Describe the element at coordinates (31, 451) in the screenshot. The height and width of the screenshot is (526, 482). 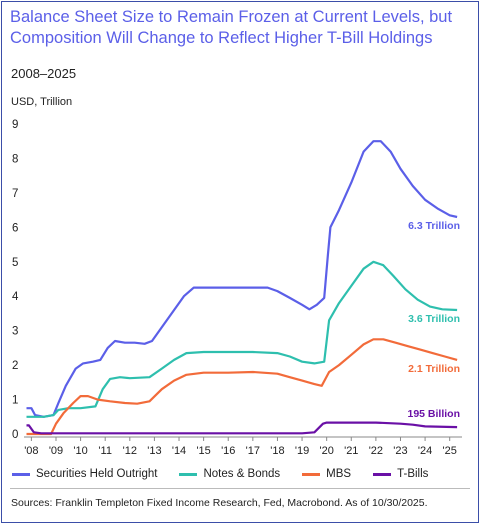
I see `x-tick-label: '08` at that location.